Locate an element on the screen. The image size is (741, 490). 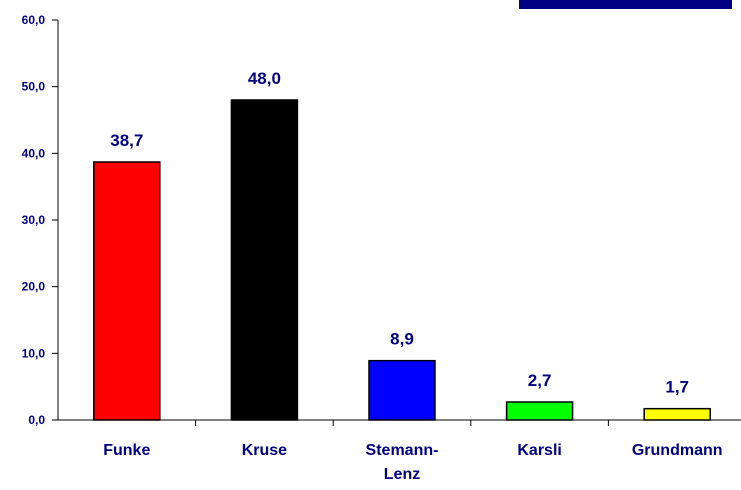
y-tick-label: 50,0 is located at coordinates (34, 87).